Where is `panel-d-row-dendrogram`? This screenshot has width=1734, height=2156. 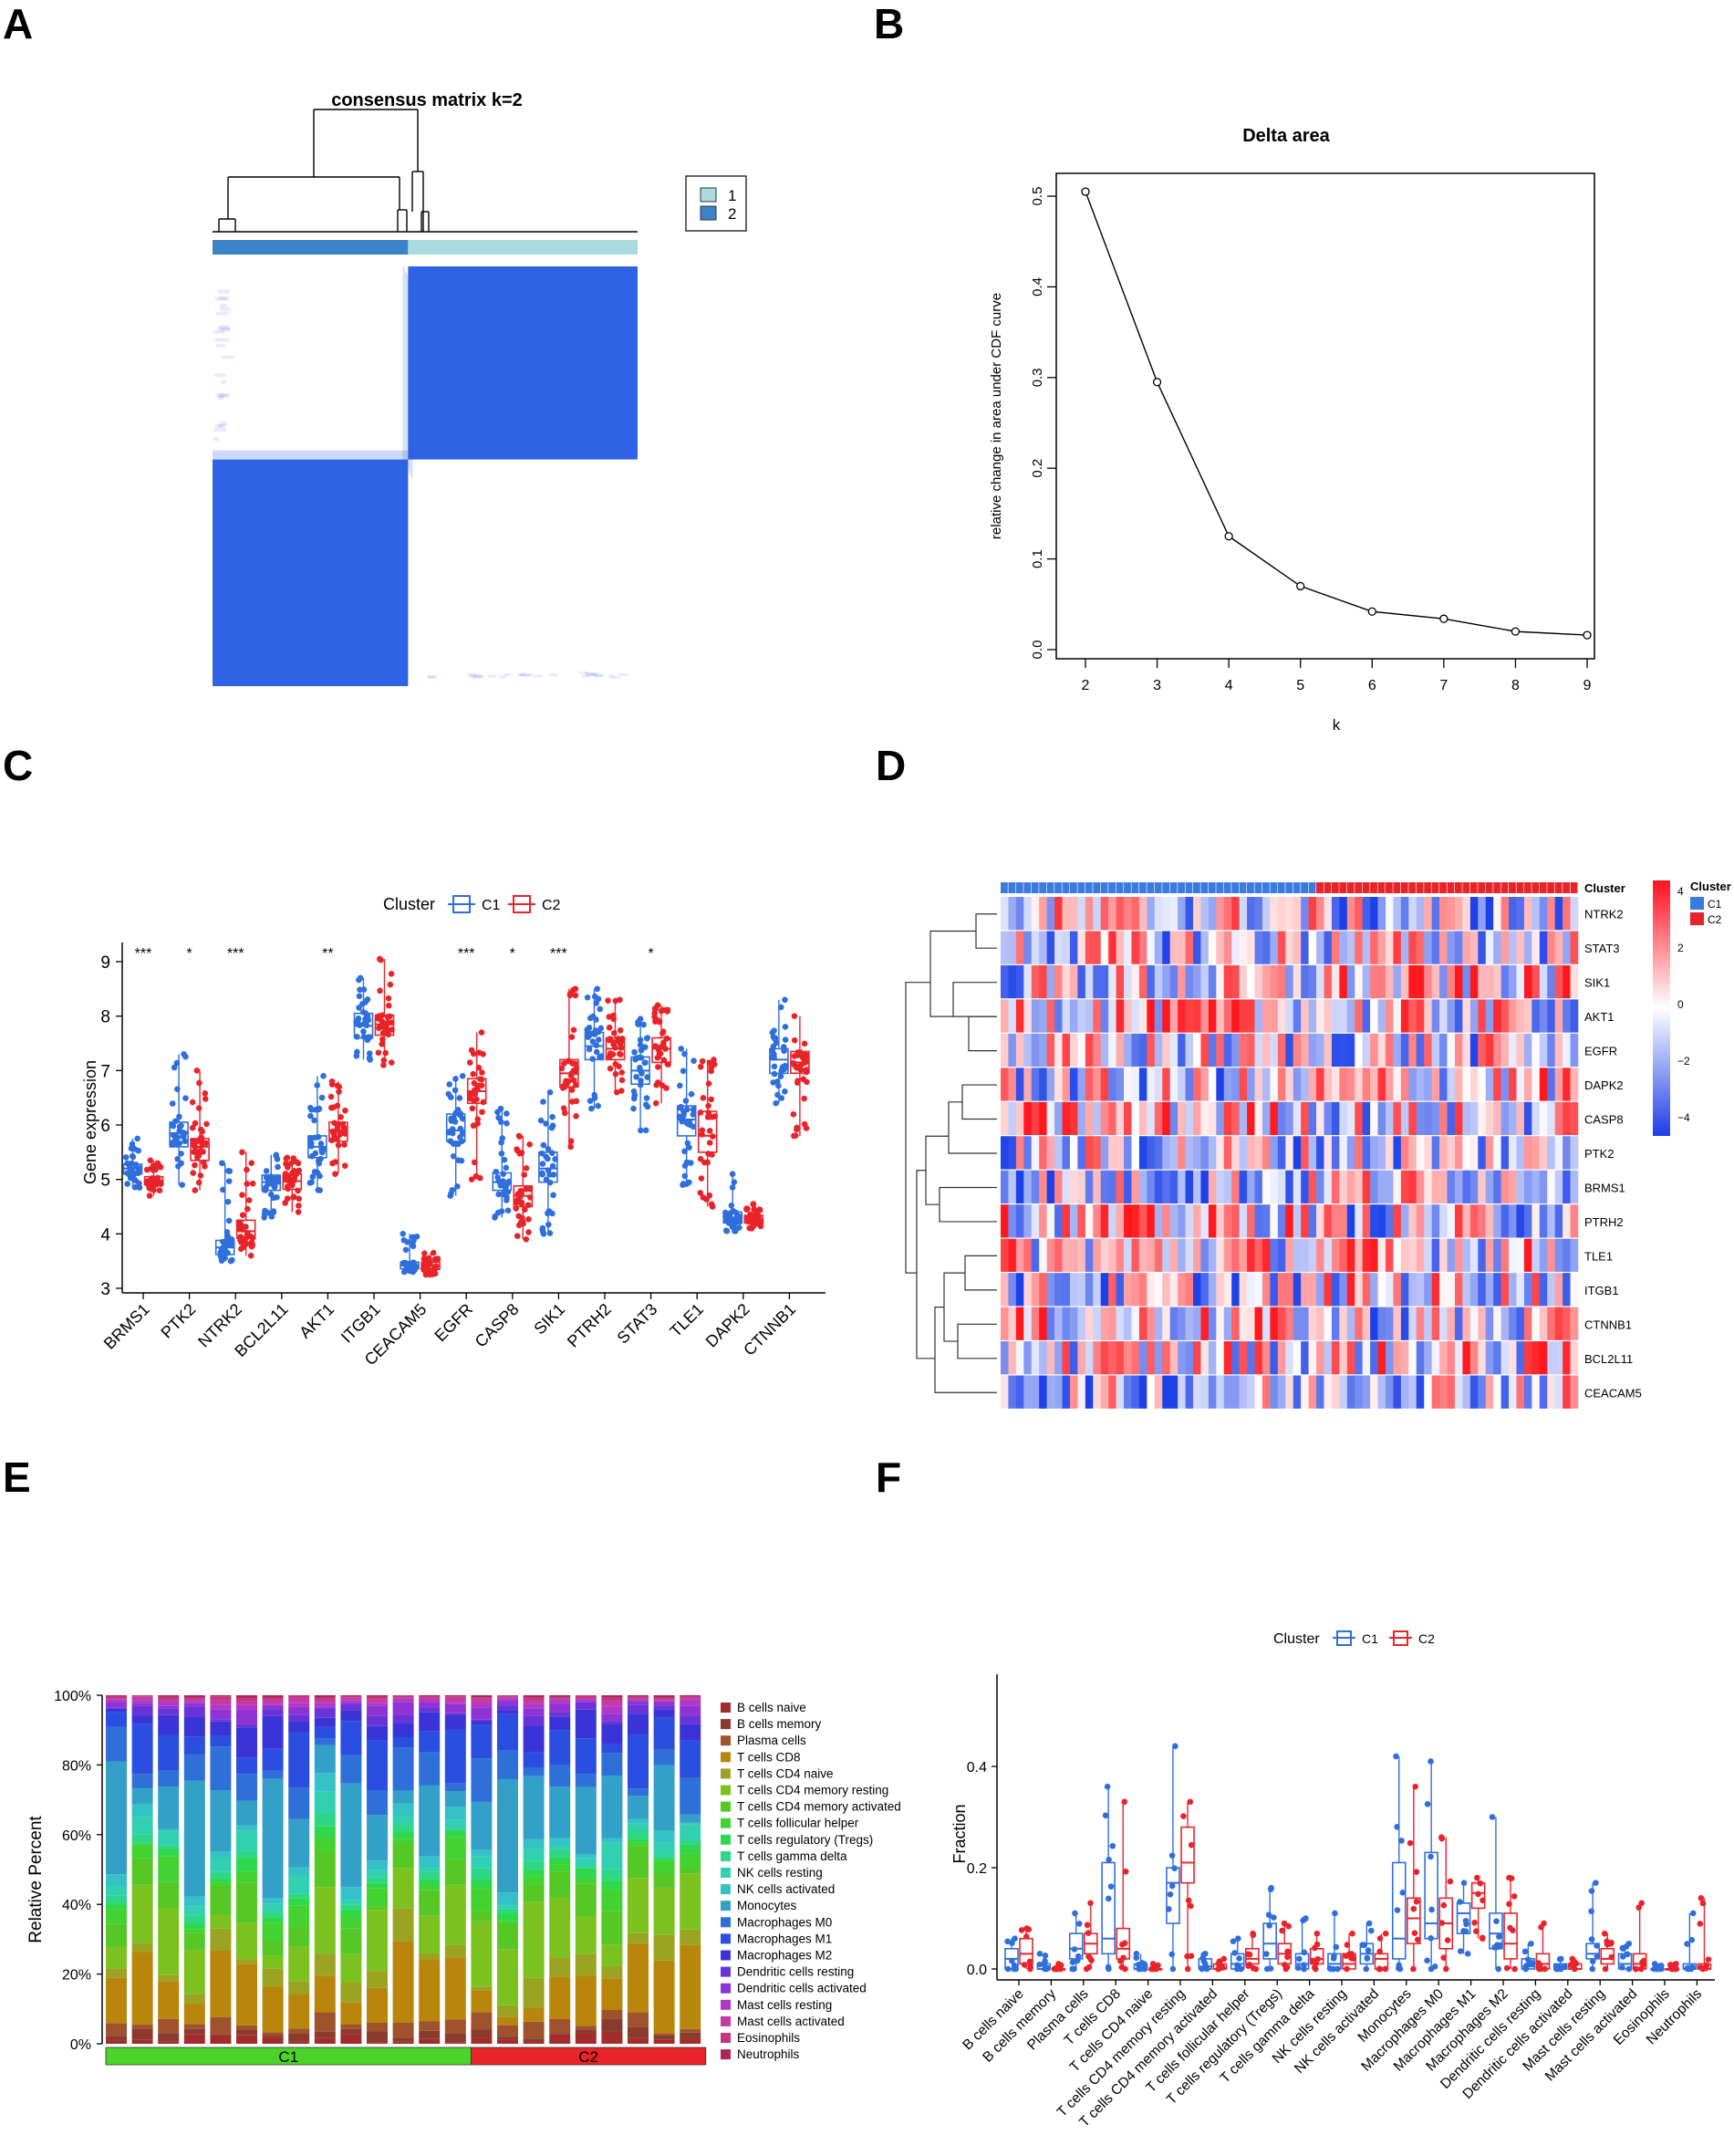
panel-d-row-dendrogram is located at coordinates (951, 1153).